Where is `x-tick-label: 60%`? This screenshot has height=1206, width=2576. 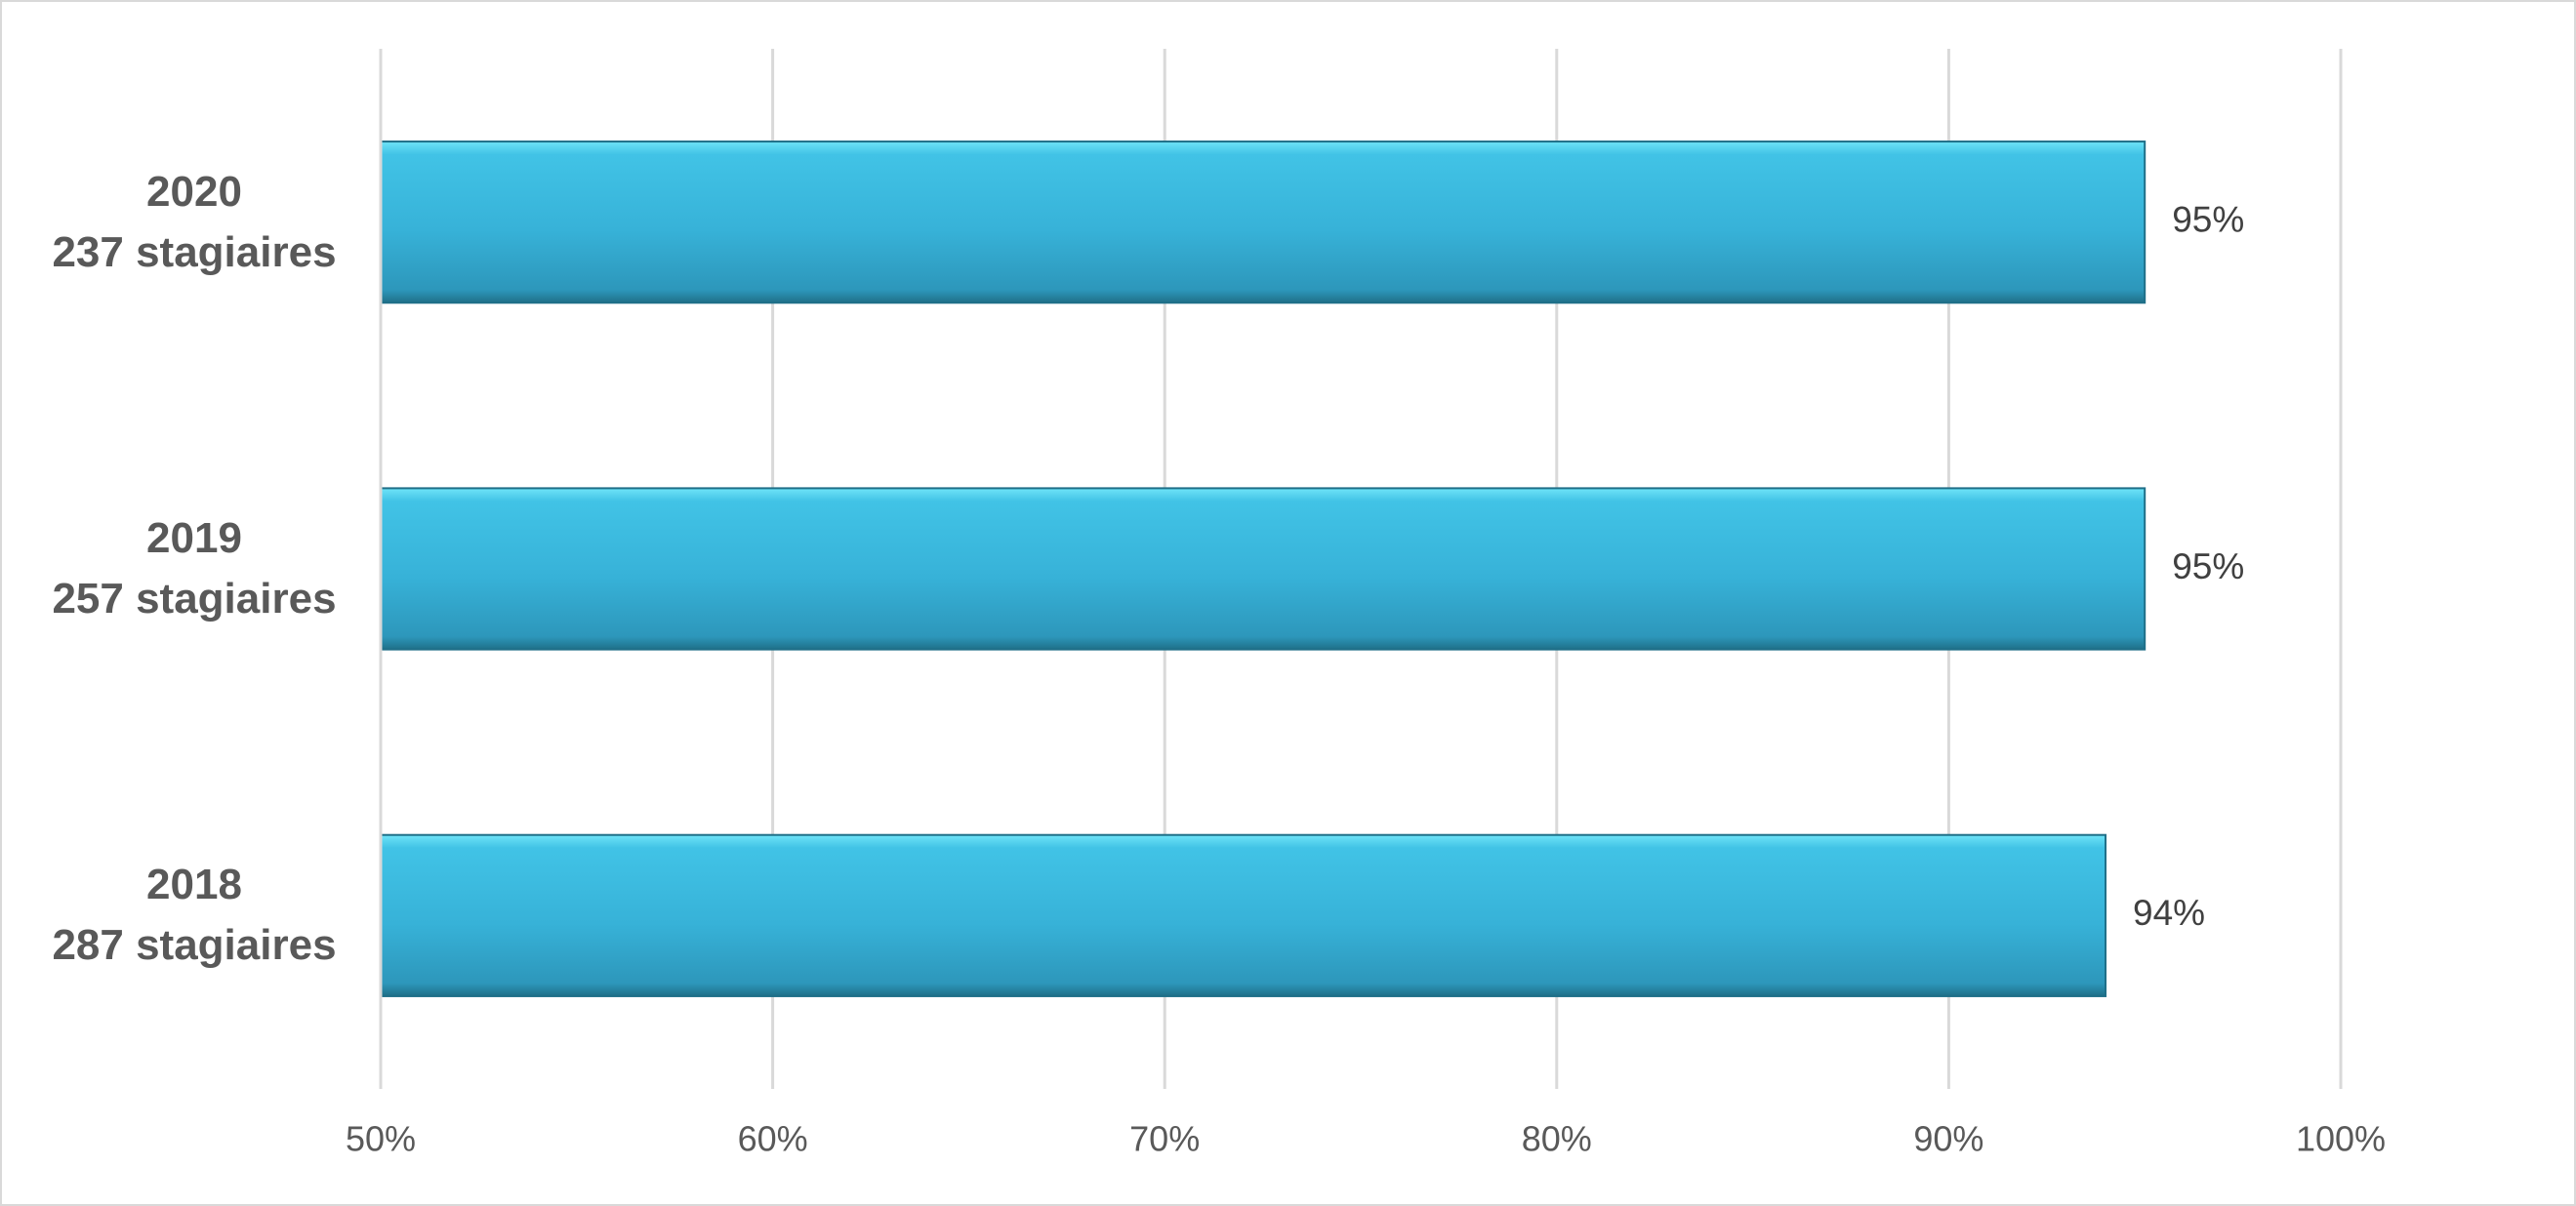 x-tick-label: 60% is located at coordinates (773, 1139).